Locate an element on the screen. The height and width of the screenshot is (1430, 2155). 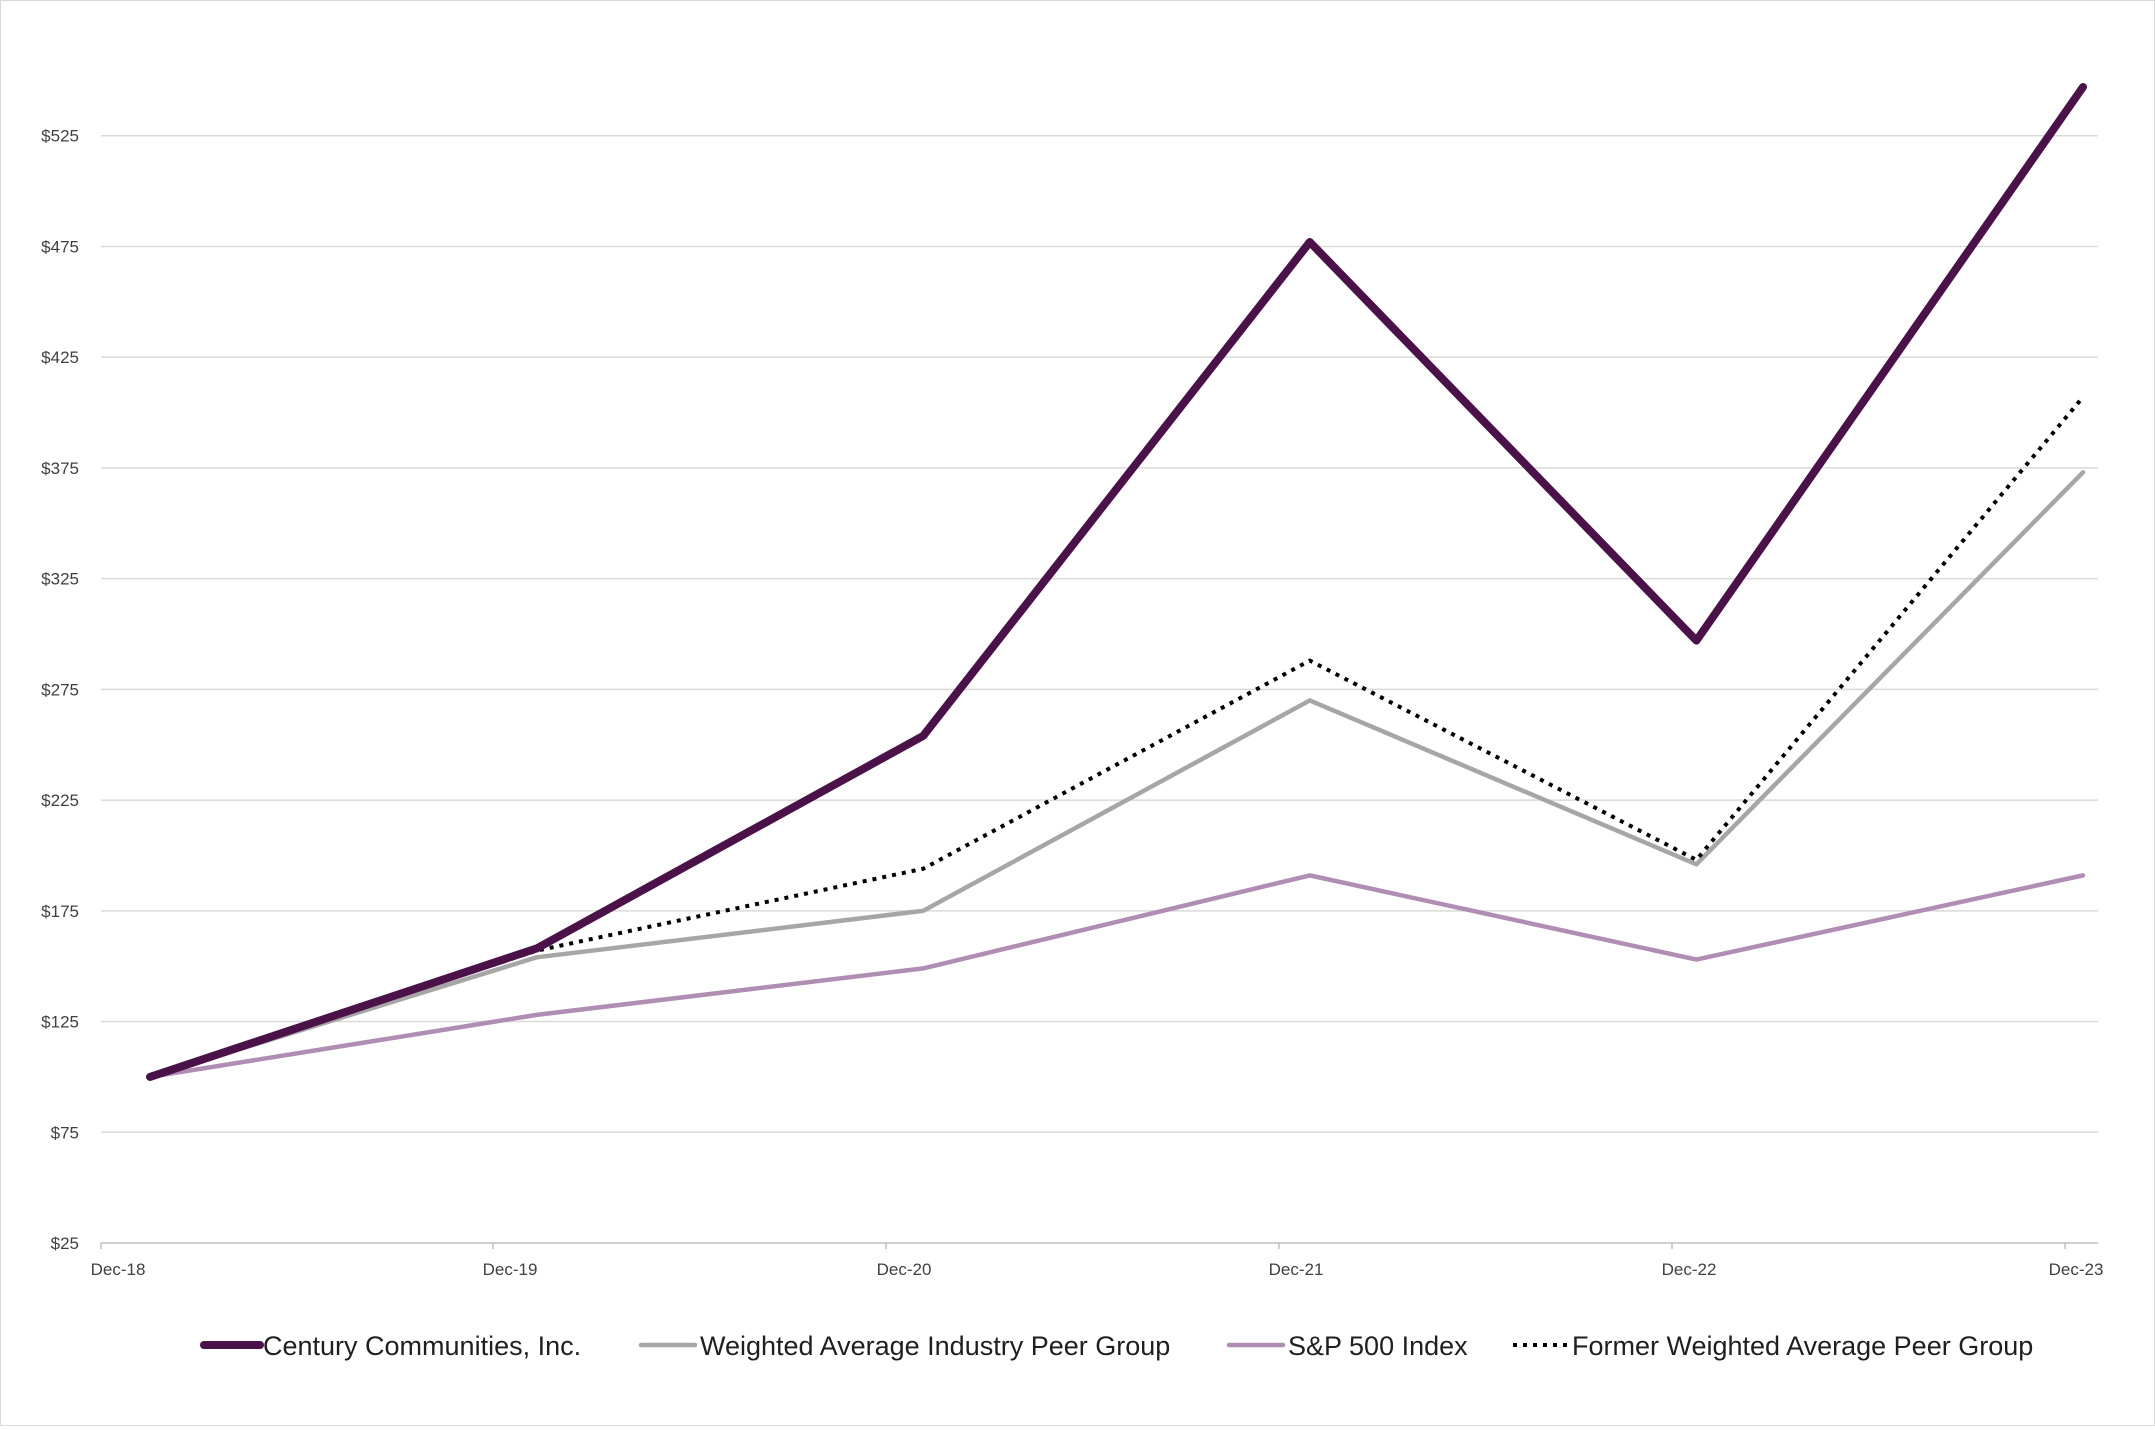
y-tick-label: $375 is located at coordinates (60, 468).